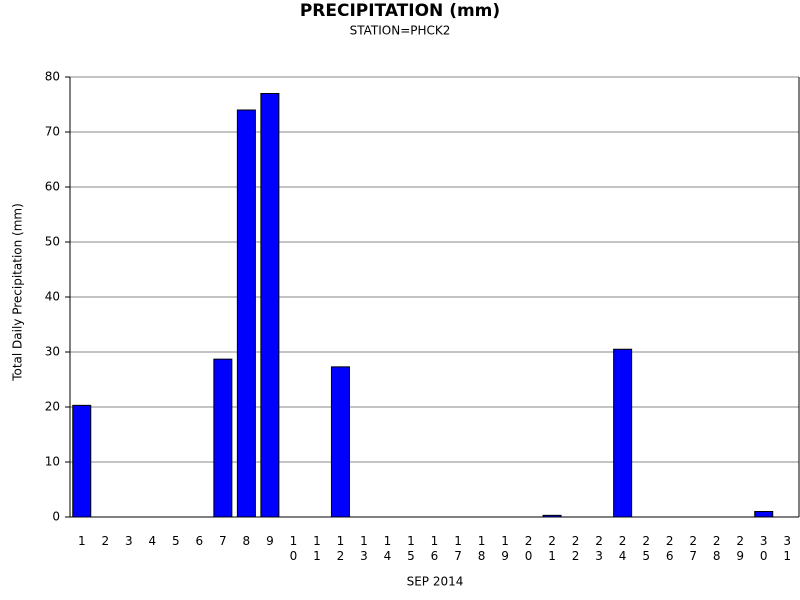 The width and height of the screenshot is (800, 600). I want to click on x-tick-label: 5, so click(176, 541).